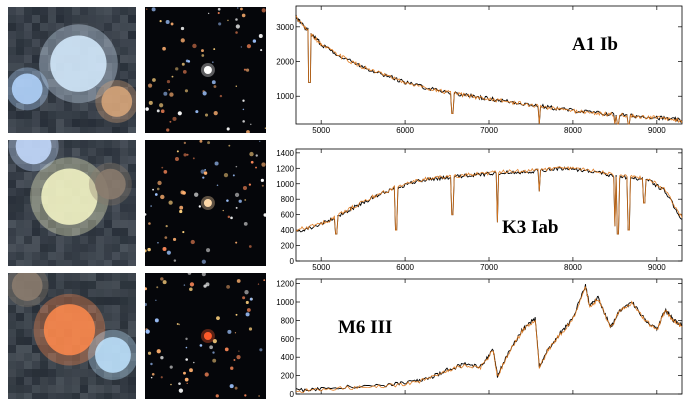 The width and height of the screenshot is (687, 401). Describe the element at coordinates (288, 376) in the screenshot. I see `y-tick-label: 200` at that location.